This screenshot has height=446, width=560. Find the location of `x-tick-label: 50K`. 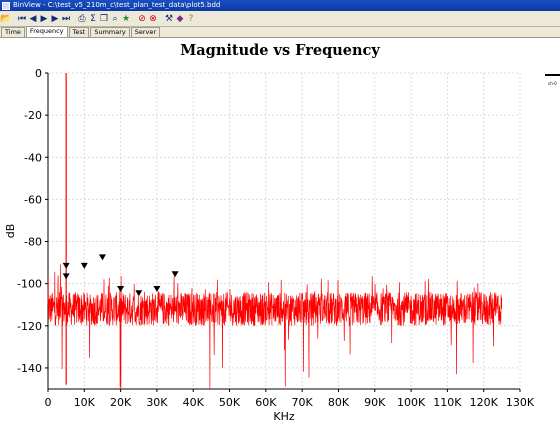

x-tick-label: 50K is located at coordinates (230, 402).